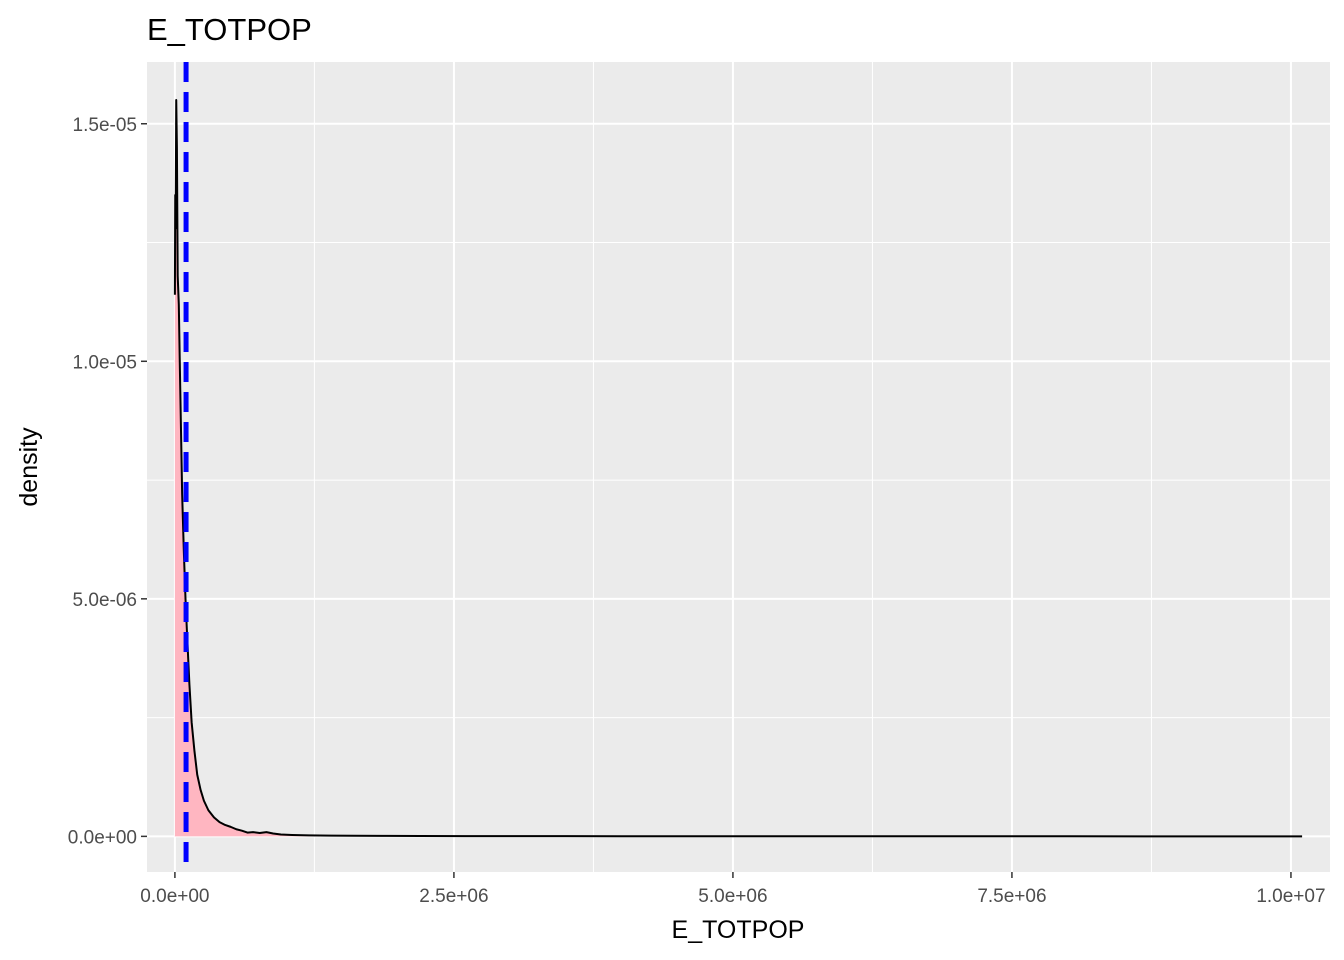  I want to click on x-tick-label: 0.0e+00, so click(174, 896).